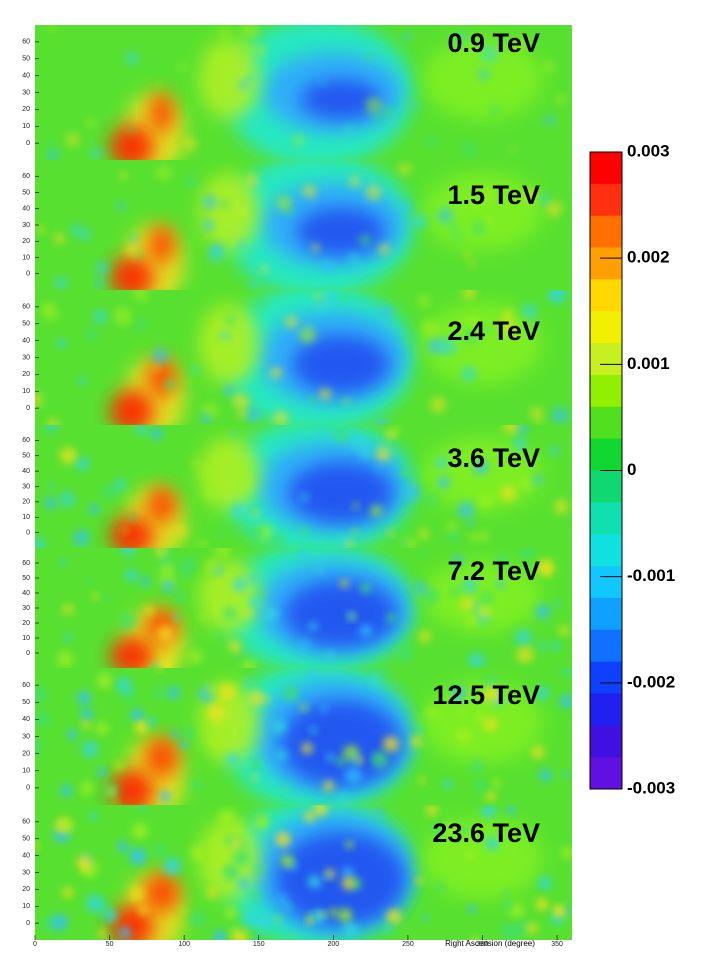  Describe the element at coordinates (110, 944) in the screenshot. I see `x-tick-label: 50` at that location.